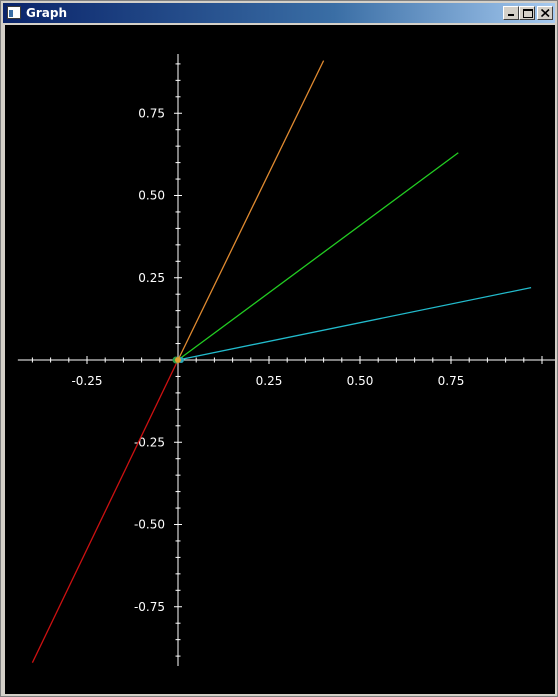 This screenshot has width=558, height=697. I want to click on y-tick-label: 0.25, so click(151, 278).